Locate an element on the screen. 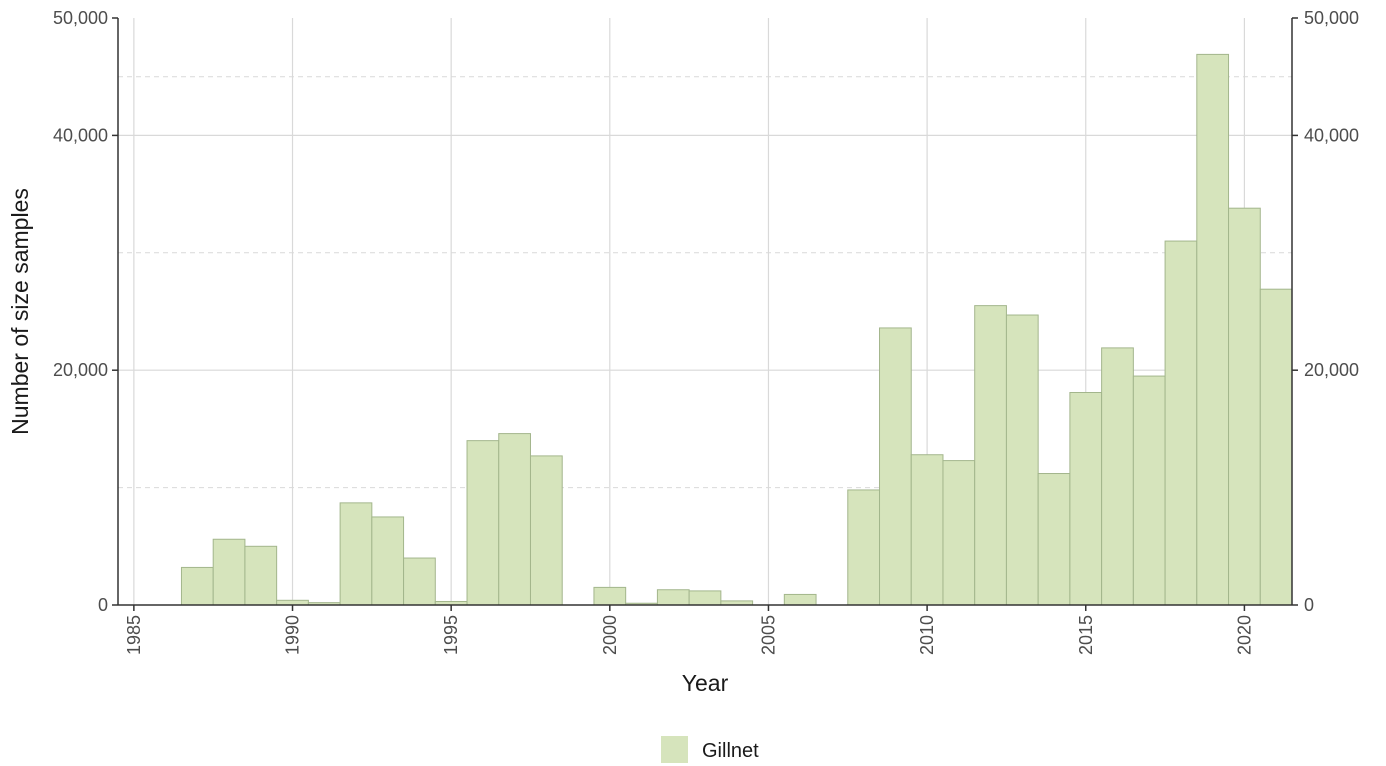 This screenshot has height=766, width=1386. bar-2006 is located at coordinates (800, 599).